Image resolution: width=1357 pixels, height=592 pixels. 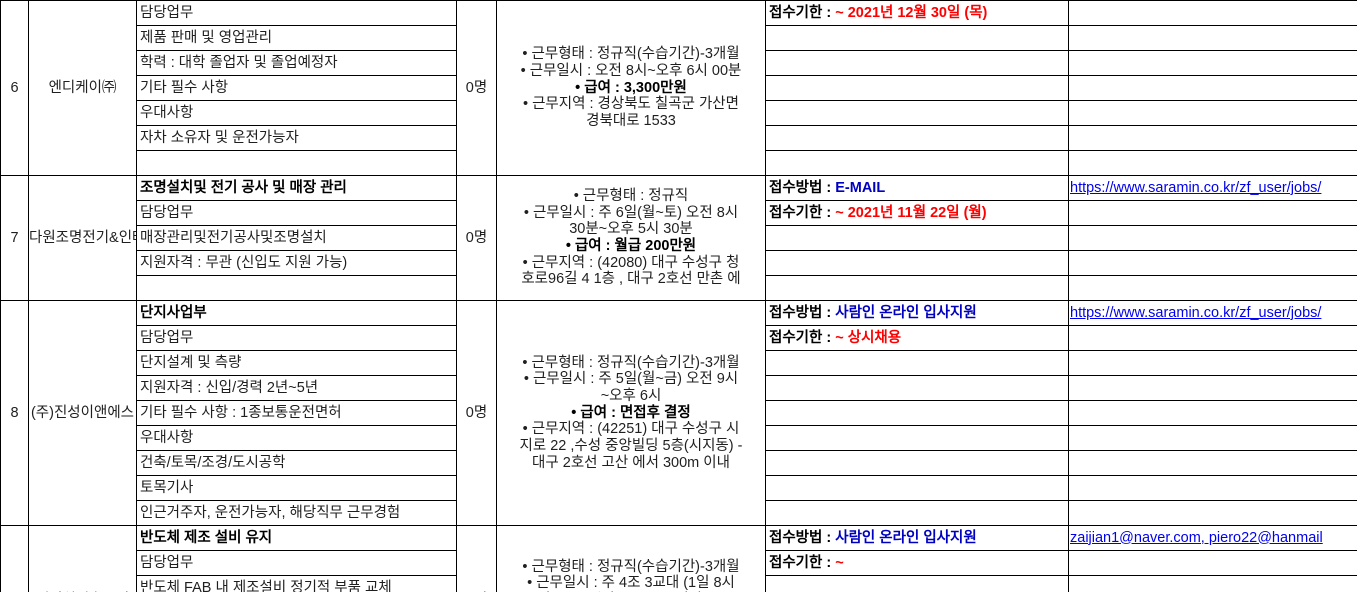 I want to click on company-name: 에이치티솔루션, so click(x=82, y=558).